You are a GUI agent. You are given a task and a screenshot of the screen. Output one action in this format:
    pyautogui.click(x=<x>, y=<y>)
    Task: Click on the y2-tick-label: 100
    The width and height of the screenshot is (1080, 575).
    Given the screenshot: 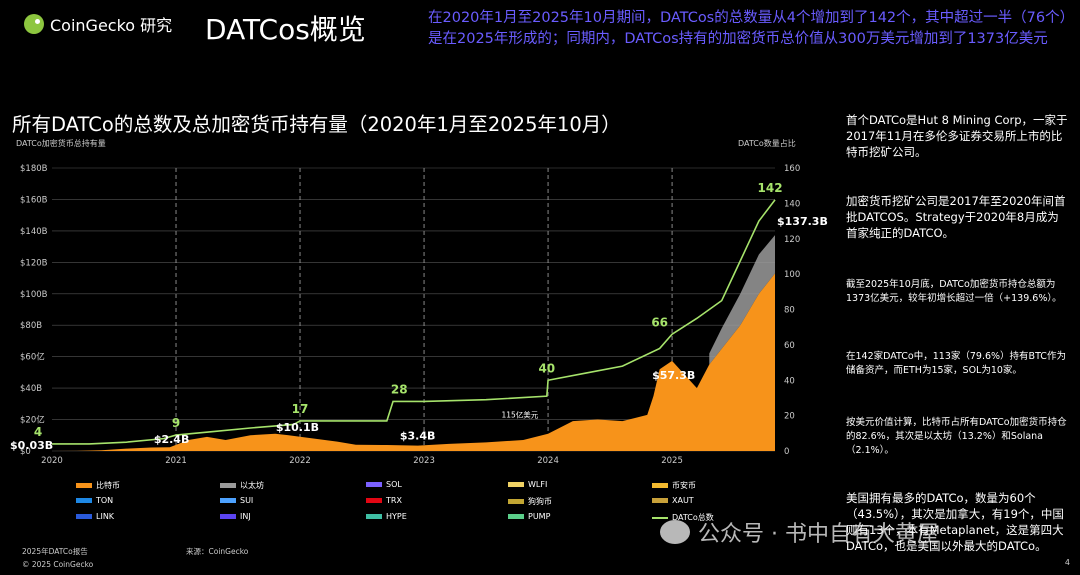 What is the action you would take?
    pyautogui.click(x=792, y=275)
    